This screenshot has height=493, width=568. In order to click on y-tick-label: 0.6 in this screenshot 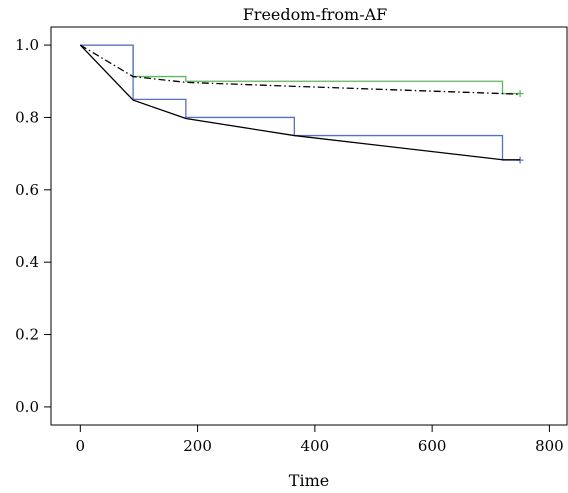, I will do `click(27, 190)`.